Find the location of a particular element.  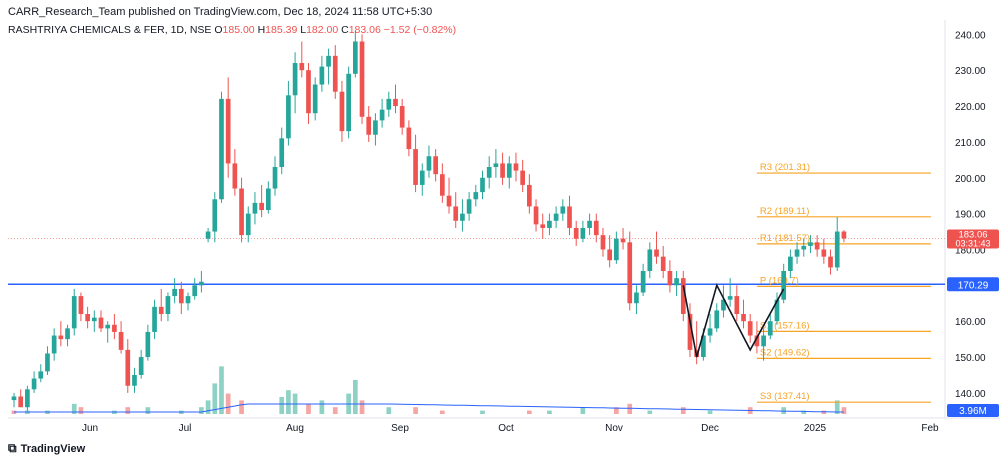

y-tick-label: 240.00 is located at coordinates (970, 35).